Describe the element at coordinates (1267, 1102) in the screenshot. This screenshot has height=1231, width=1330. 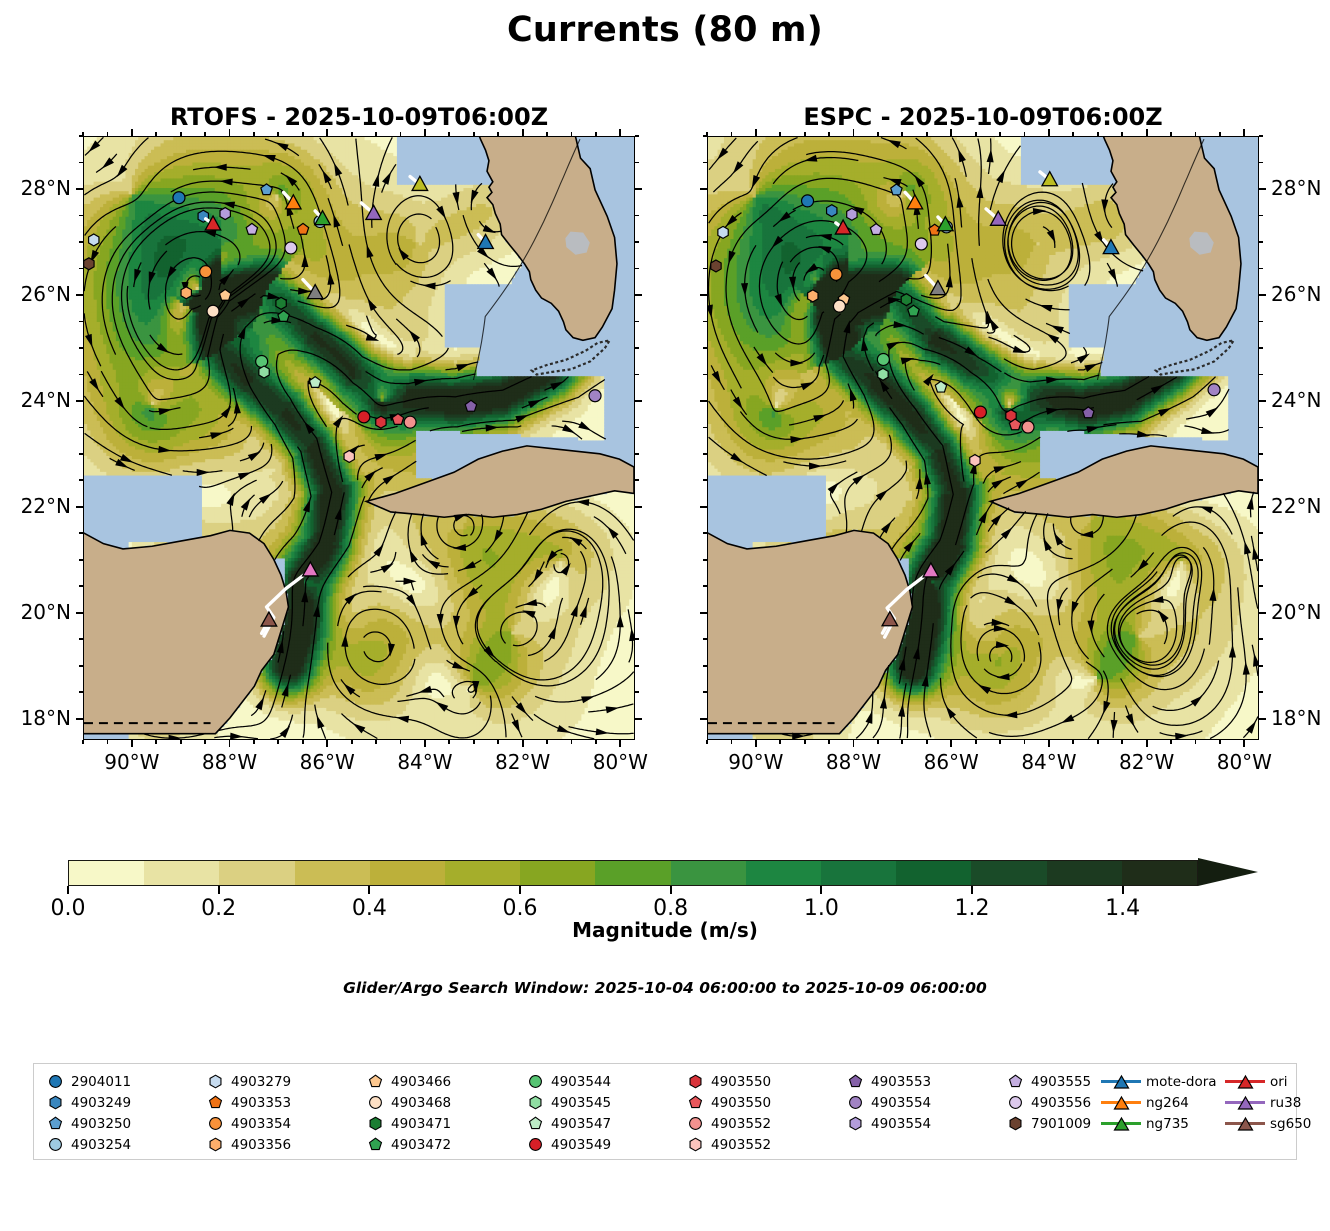
I see `legend-item-glider: ru38` at that location.